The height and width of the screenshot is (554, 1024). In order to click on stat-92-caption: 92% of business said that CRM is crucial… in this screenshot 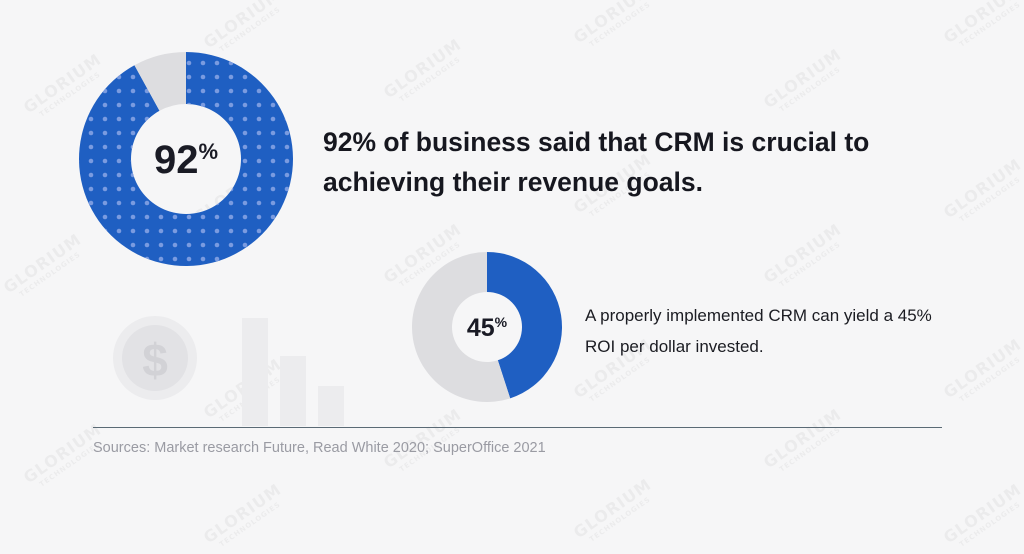, I will do `click(596, 162)`.